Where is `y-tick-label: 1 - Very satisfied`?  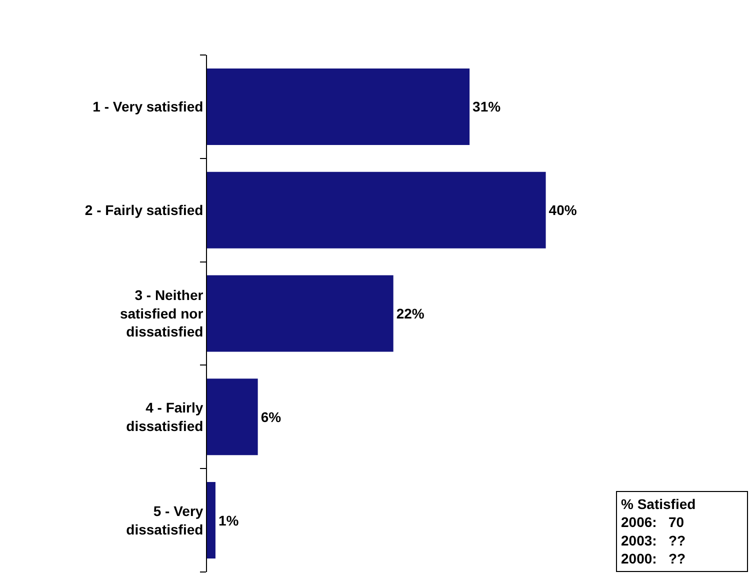
y-tick-label: 1 - Very satisfied is located at coordinates (148, 106).